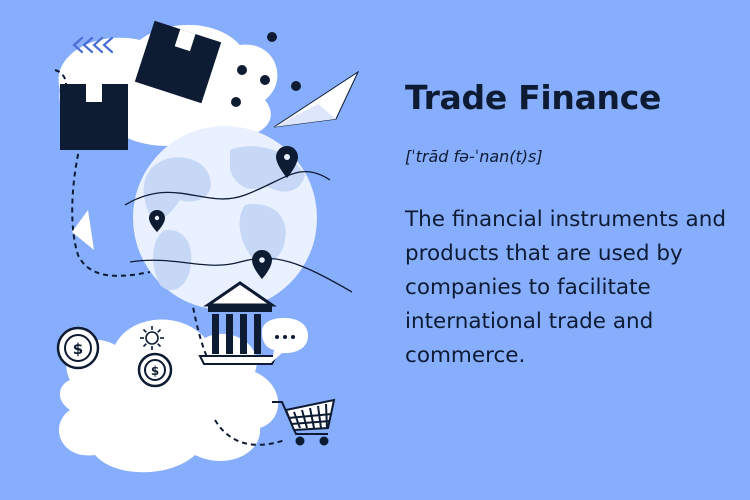  What do you see at coordinates (285, 340) in the screenshot?
I see `speech-bubble-icon` at bounding box center [285, 340].